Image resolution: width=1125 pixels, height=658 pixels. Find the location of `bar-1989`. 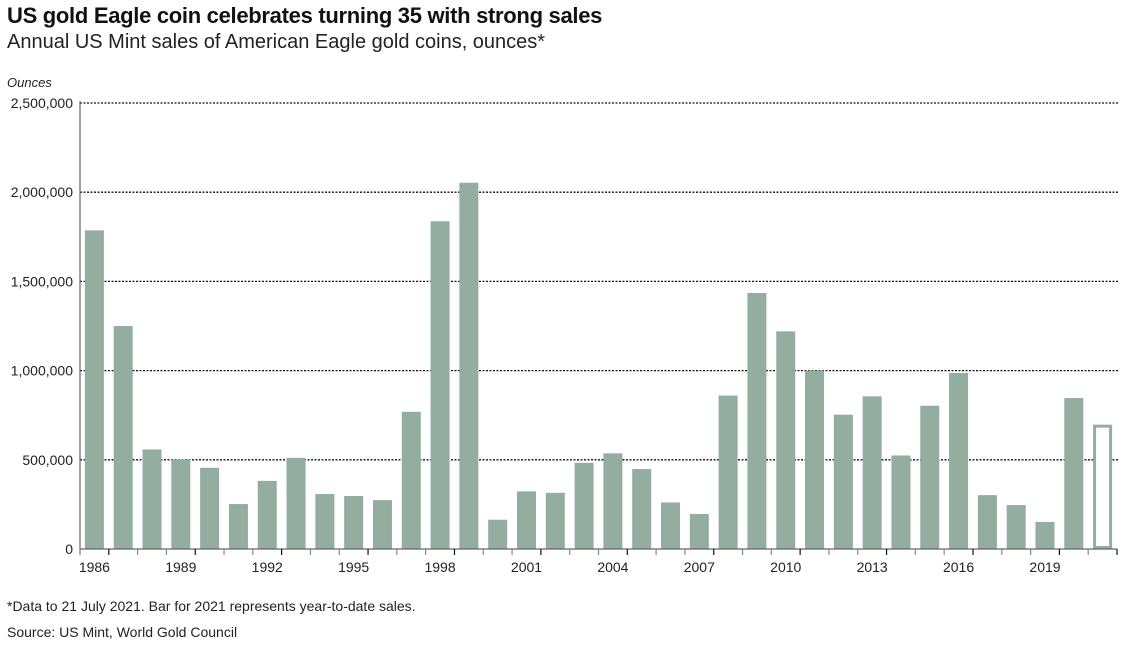

bar-1989 is located at coordinates (181, 504).